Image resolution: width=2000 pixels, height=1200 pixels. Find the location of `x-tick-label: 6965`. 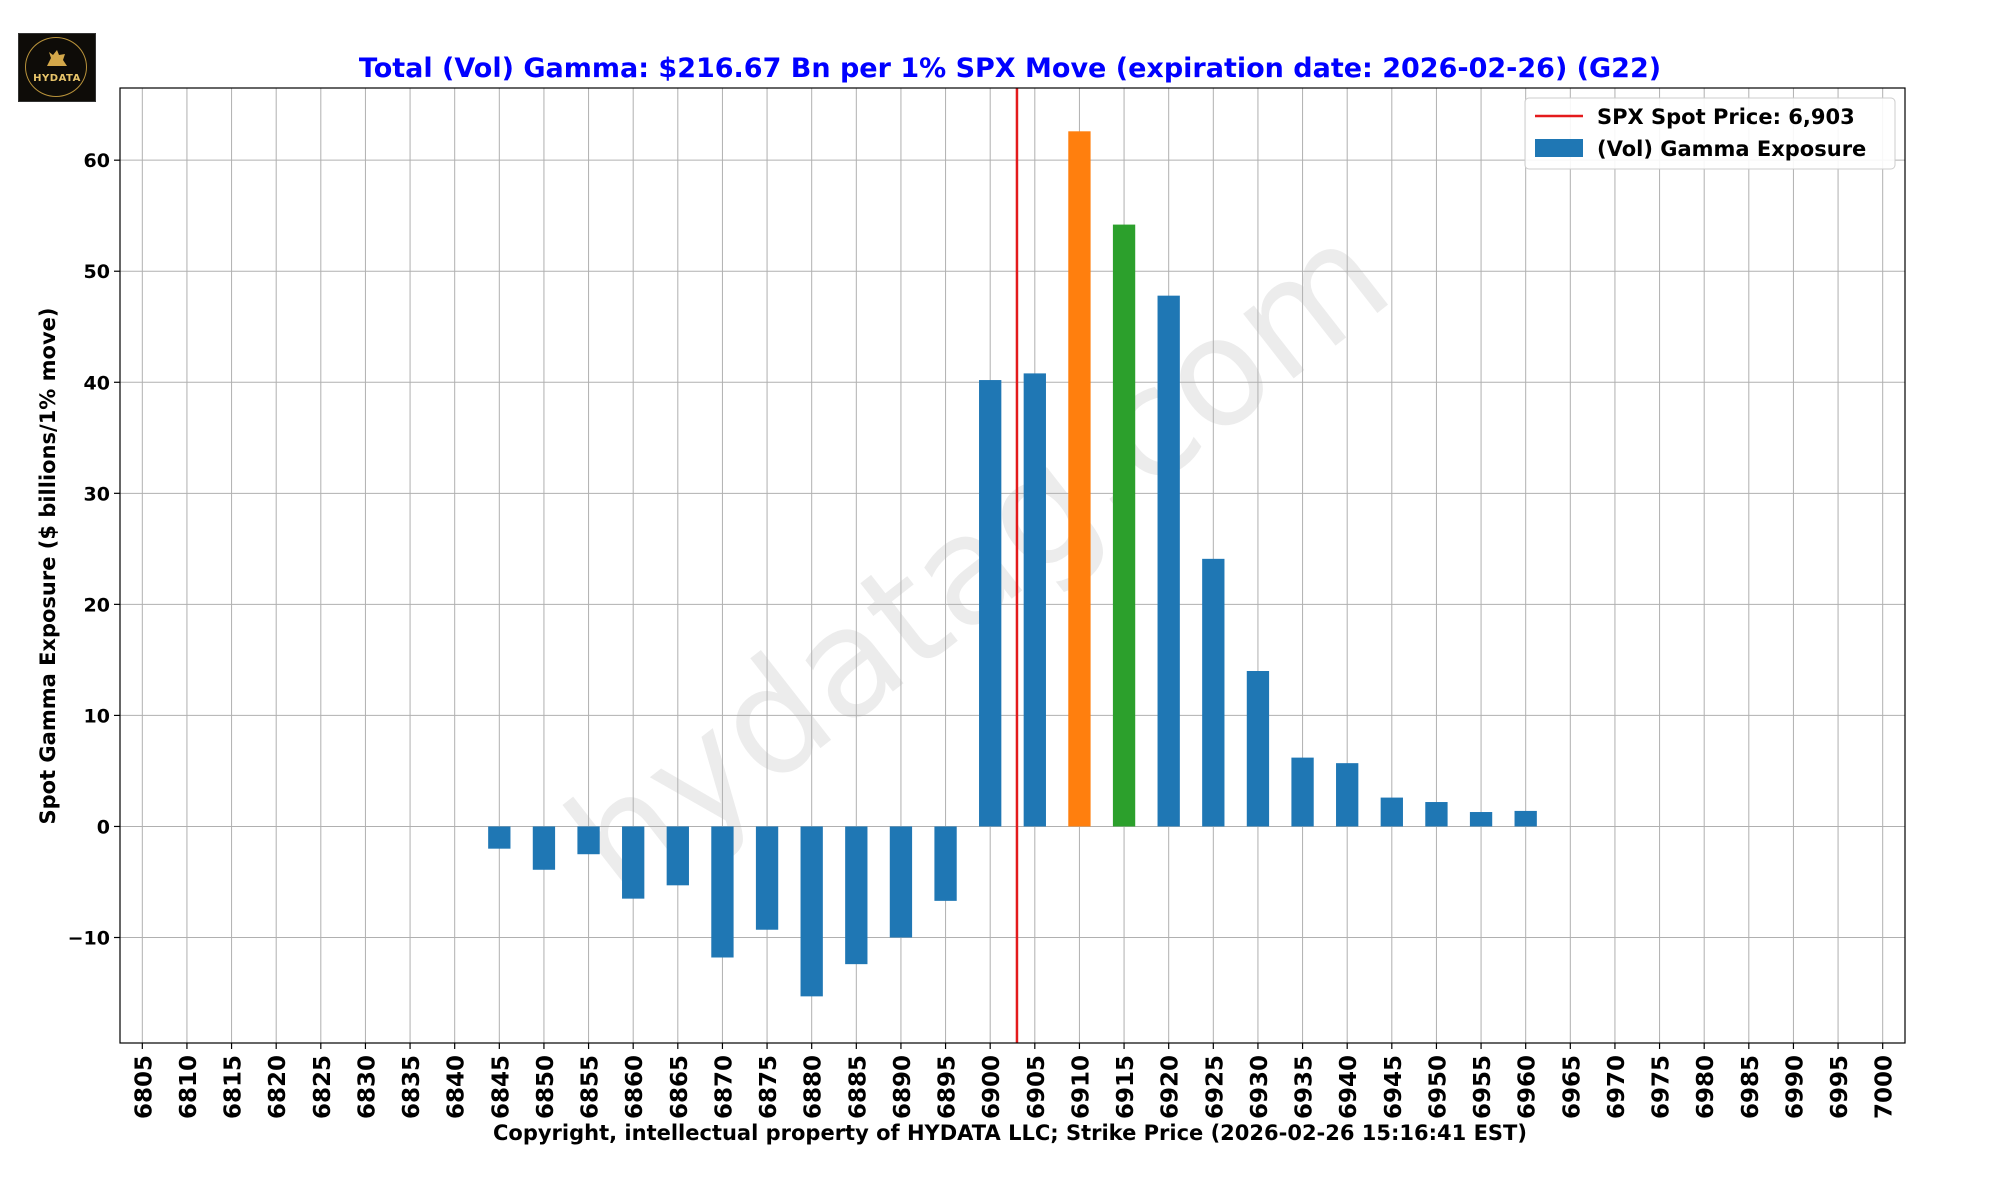

x-tick-label: 6965 is located at coordinates (1572, 1087).